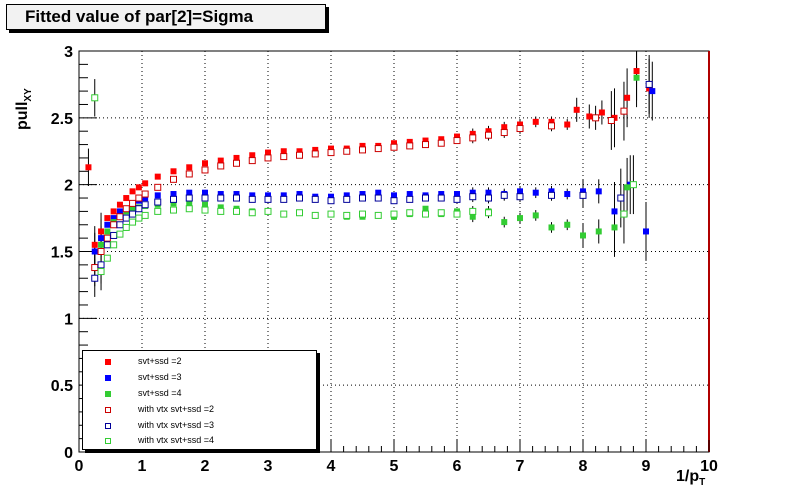 This screenshot has width=788, height=500. I want to click on legend-entry-vtx-svt-ssd-3: with vtx svt+ssd =3, so click(199, 426).